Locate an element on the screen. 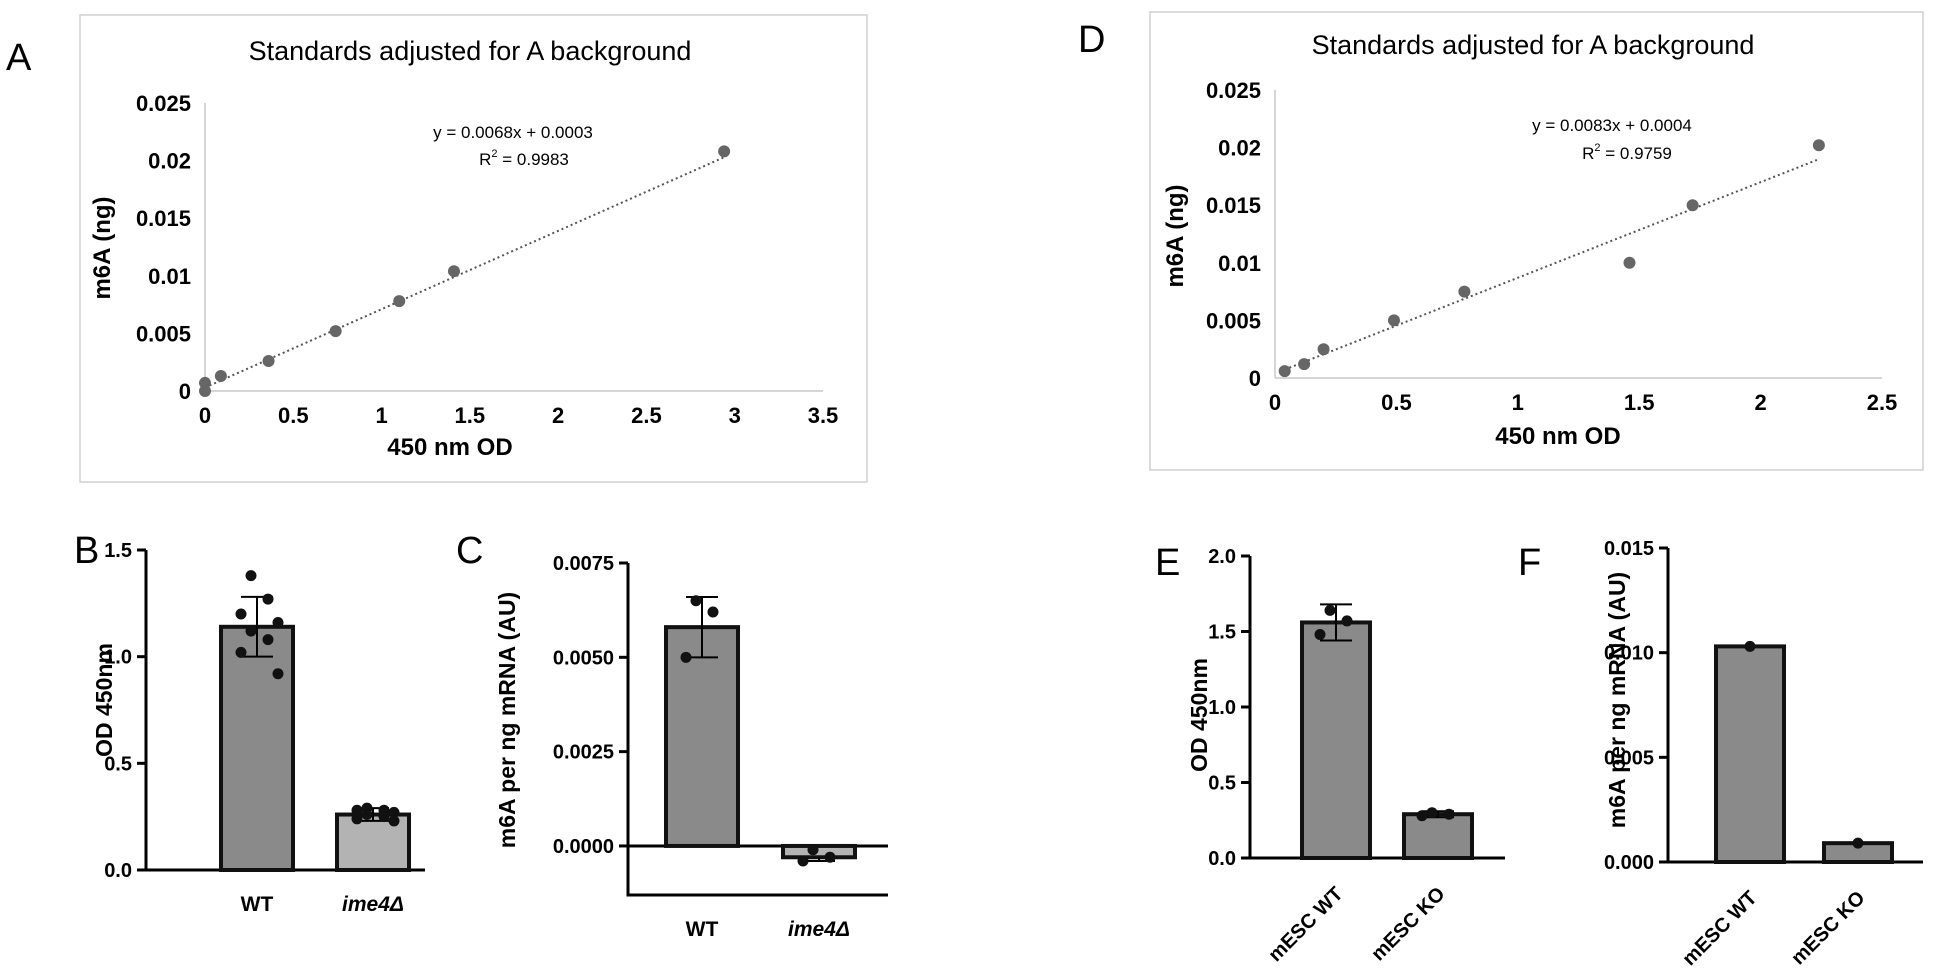 The width and height of the screenshot is (1933, 969). chart-f-y-tick-label: 0.005 is located at coordinates (1629, 758).